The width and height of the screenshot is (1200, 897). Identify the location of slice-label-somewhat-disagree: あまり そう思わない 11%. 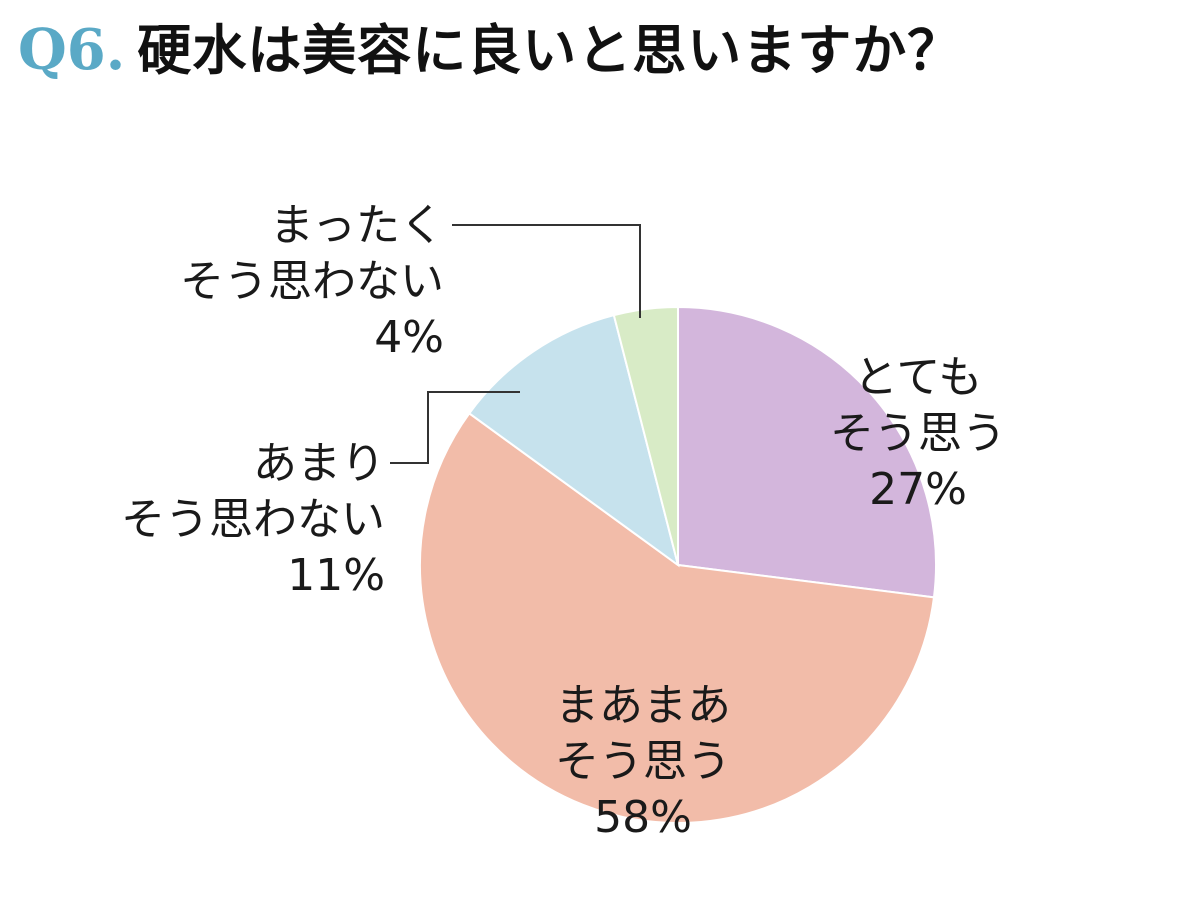
(253, 520).